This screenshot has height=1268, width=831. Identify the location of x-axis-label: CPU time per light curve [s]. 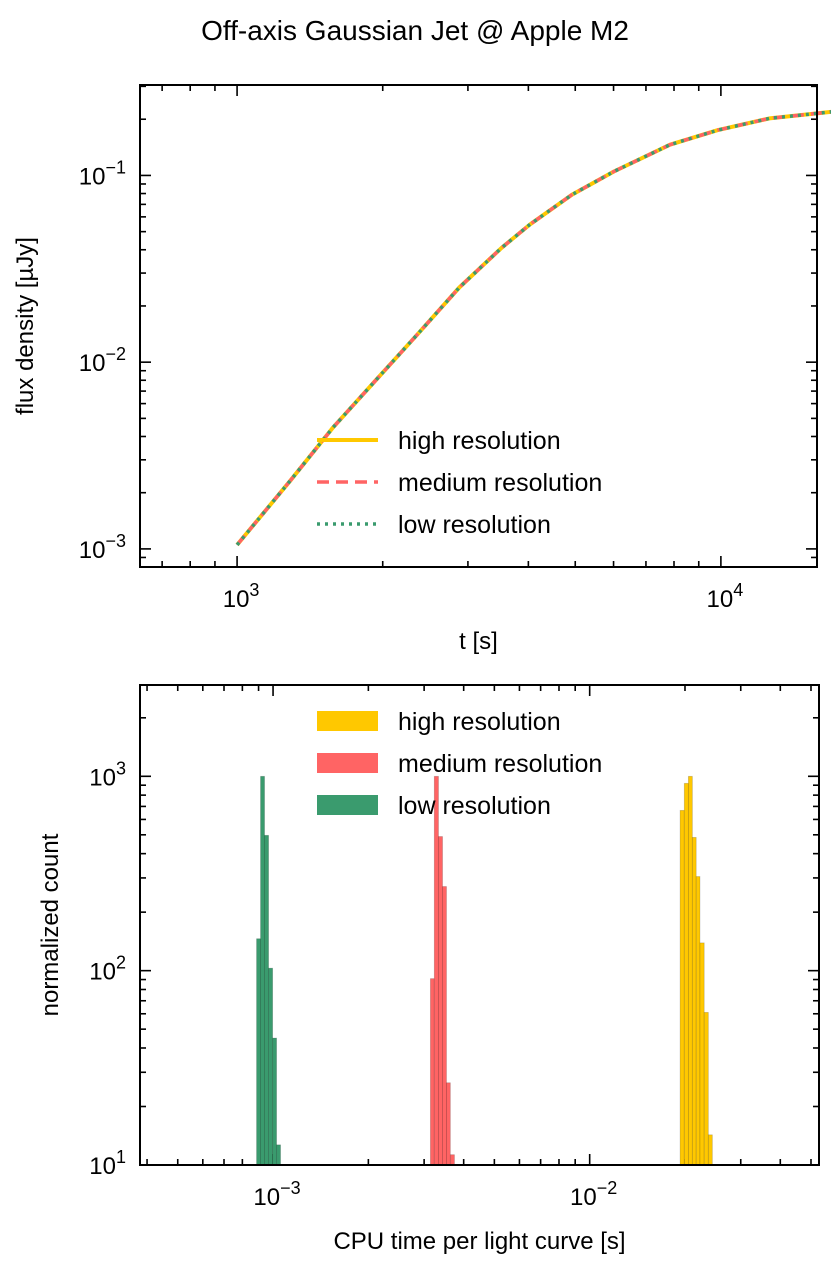
(479, 1241).